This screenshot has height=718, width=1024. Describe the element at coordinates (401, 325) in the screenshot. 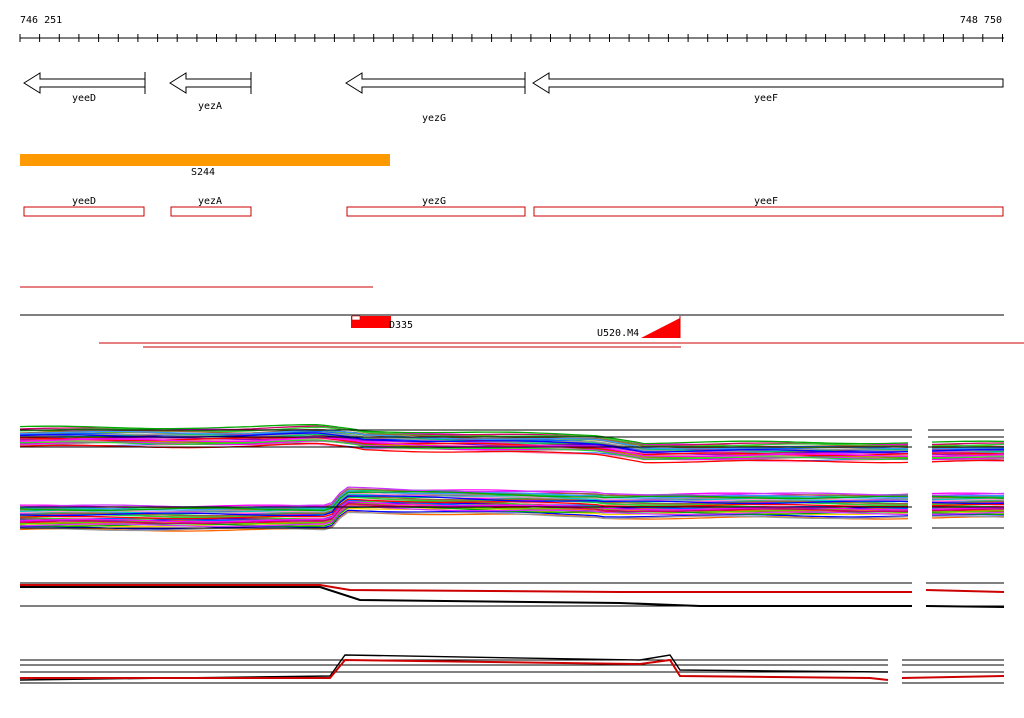

I see `feature-label-d335: D335` at that location.